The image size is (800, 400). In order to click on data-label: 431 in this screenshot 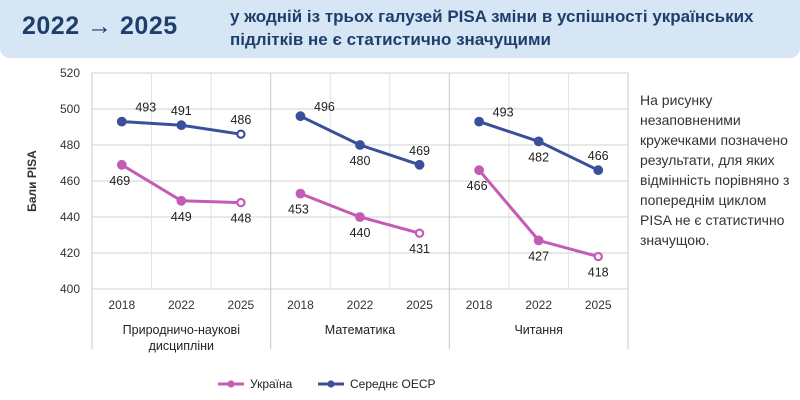, I will do `click(419, 249)`.